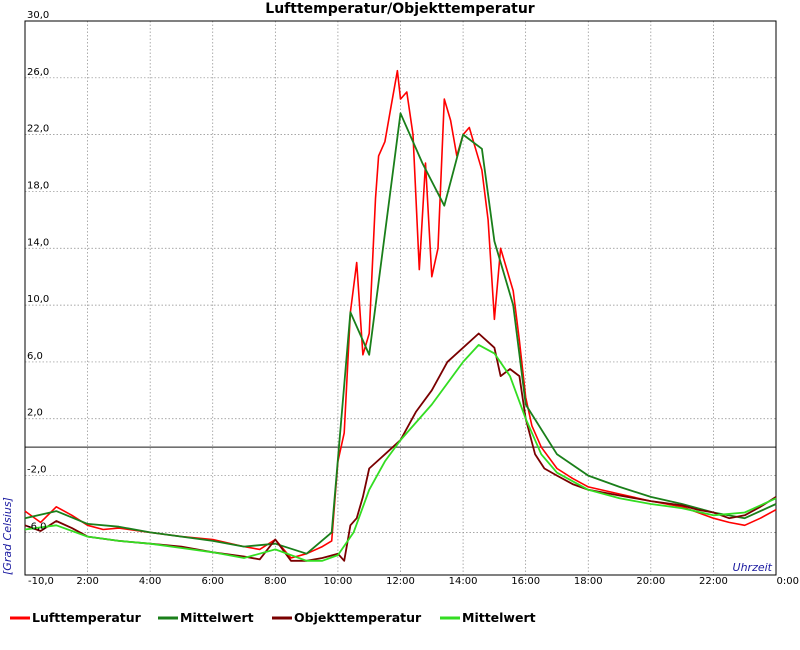  What do you see at coordinates (38, 72) in the screenshot?
I see `y-tick-label: 26,0` at bounding box center [38, 72].